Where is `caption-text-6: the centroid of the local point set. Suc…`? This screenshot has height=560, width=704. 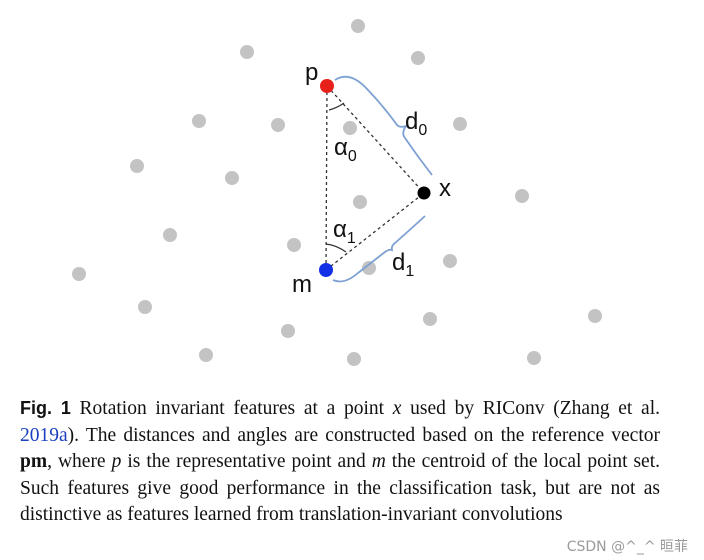 caption-text-6: the centroid of the local point set. Suc… is located at coordinates (340, 488).